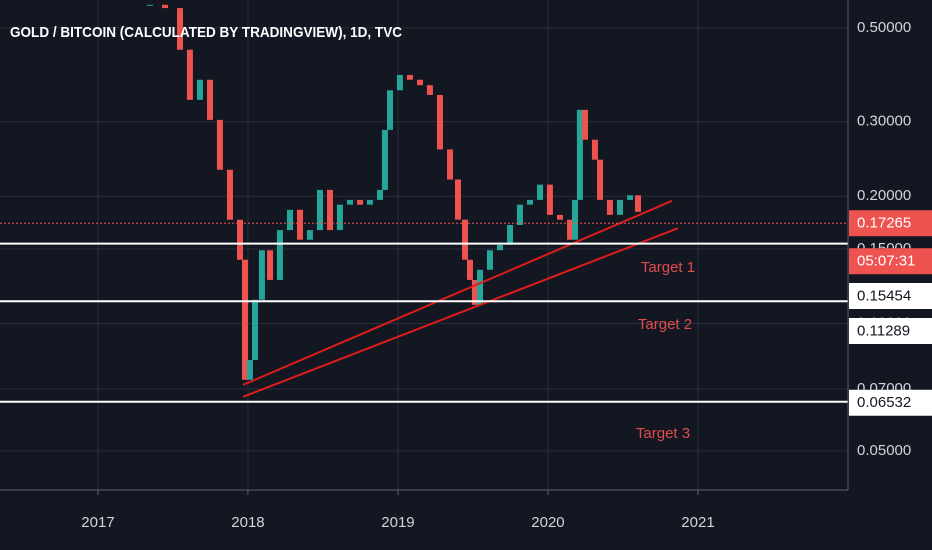 This screenshot has height=550, width=932. What do you see at coordinates (884, 27) in the screenshot?
I see `y-tick-label: 0.50000` at bounding box center [884, 27].